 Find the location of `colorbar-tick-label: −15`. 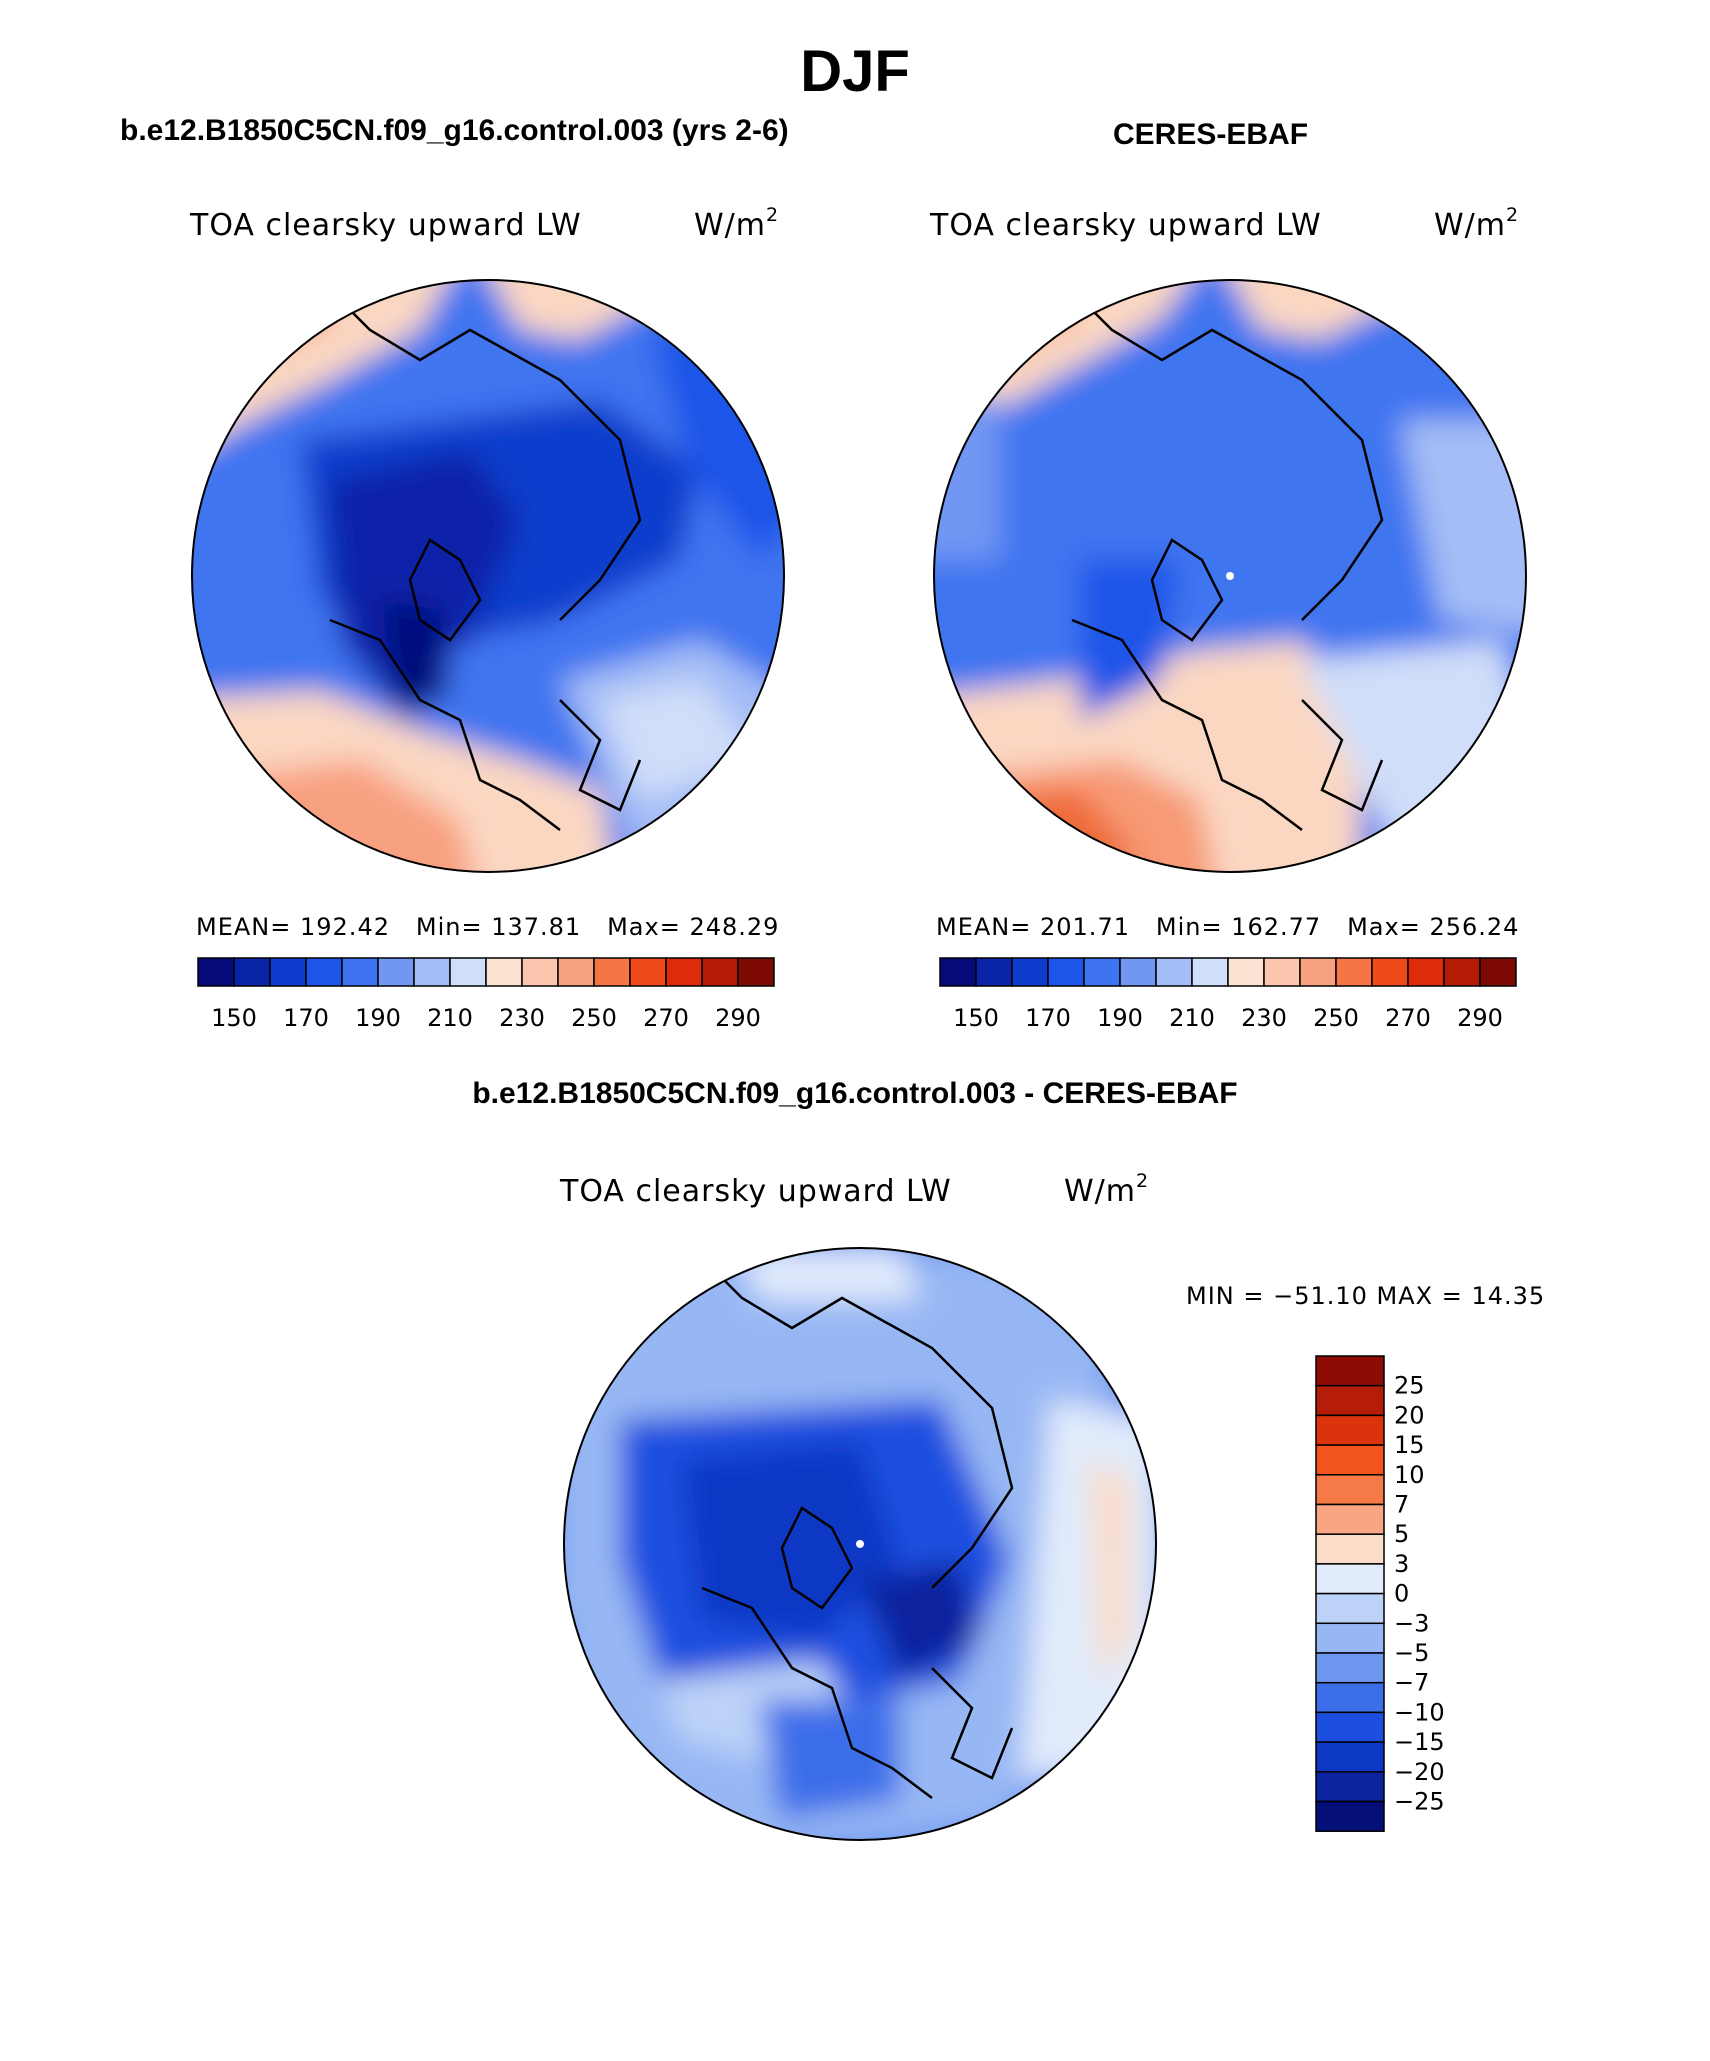

colorbar-tick-label: −15 is located at coordinates (1419, 1742).